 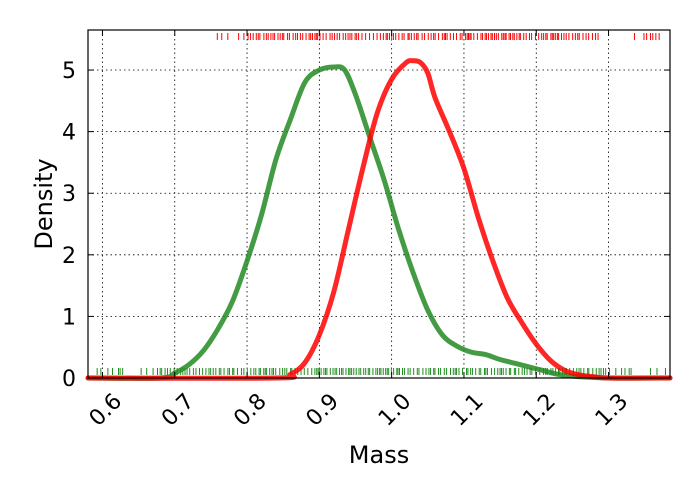 What do you see at coordinates (379, 455) in the screenshot?
I see `x-axis-label: Mass` at bounding box center [379, 455].